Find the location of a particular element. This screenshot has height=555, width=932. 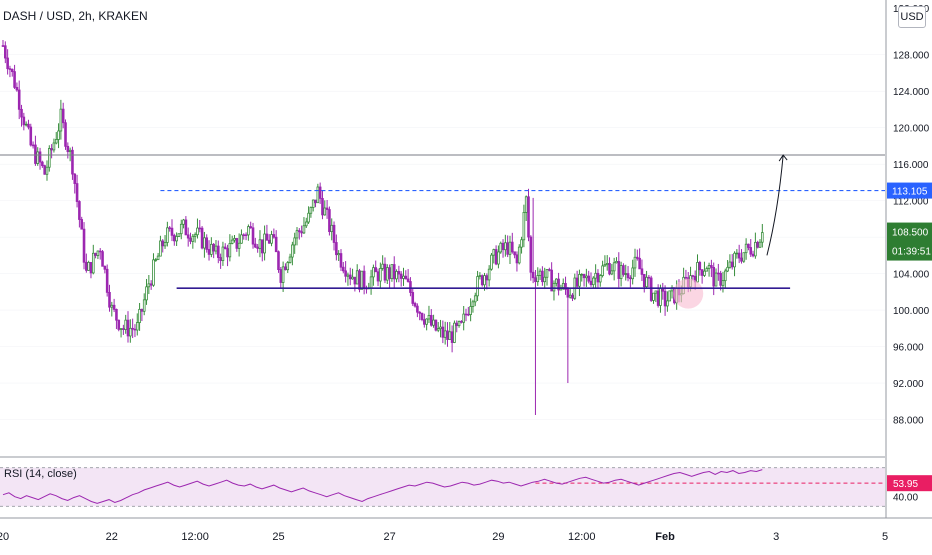

last-price-tag is located at coordinates (909, 241).